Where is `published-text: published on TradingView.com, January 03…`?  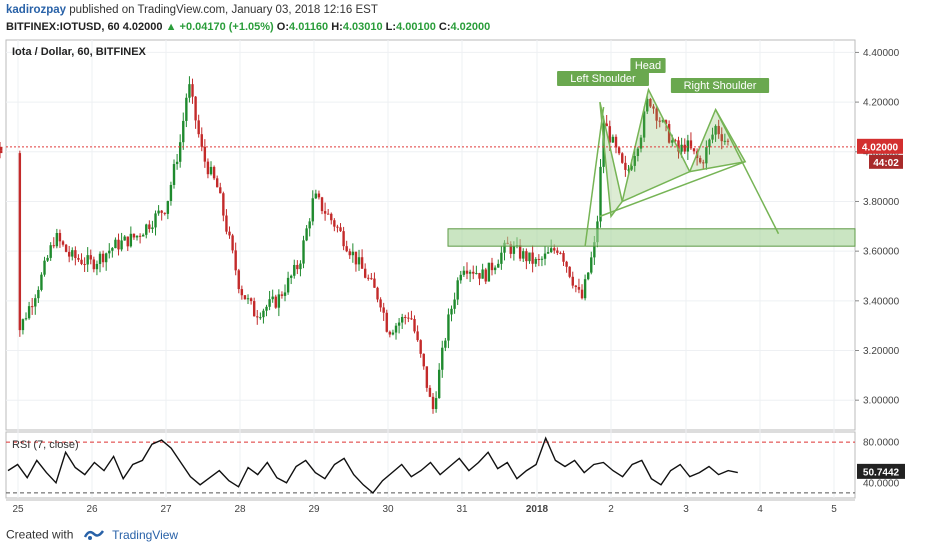 published-text: published on TradingView.com, January 03… is located at coordinates (223, 10).